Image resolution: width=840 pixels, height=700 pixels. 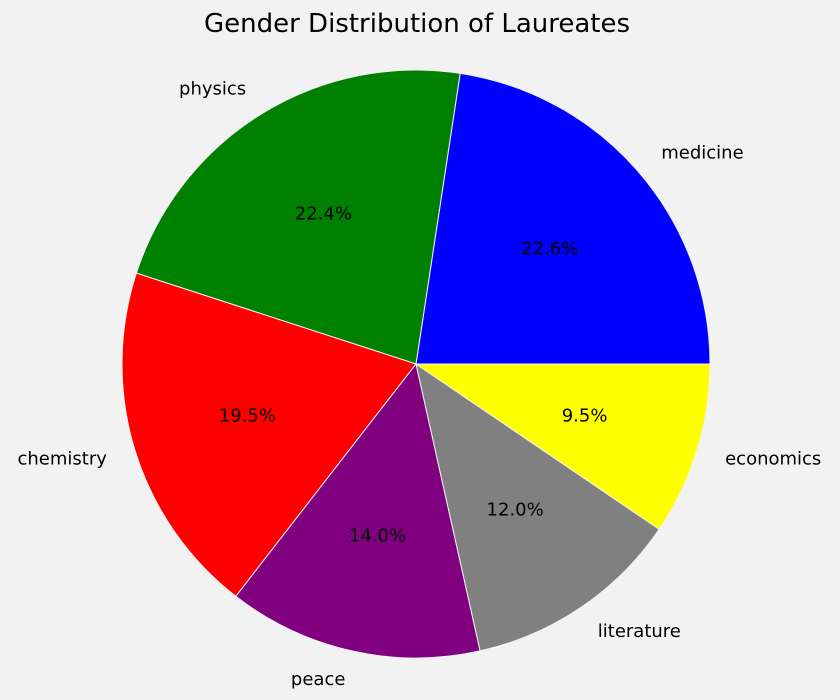 I want to click on pct-label-chemistry: 19.5%, so click(x=247, y=415).